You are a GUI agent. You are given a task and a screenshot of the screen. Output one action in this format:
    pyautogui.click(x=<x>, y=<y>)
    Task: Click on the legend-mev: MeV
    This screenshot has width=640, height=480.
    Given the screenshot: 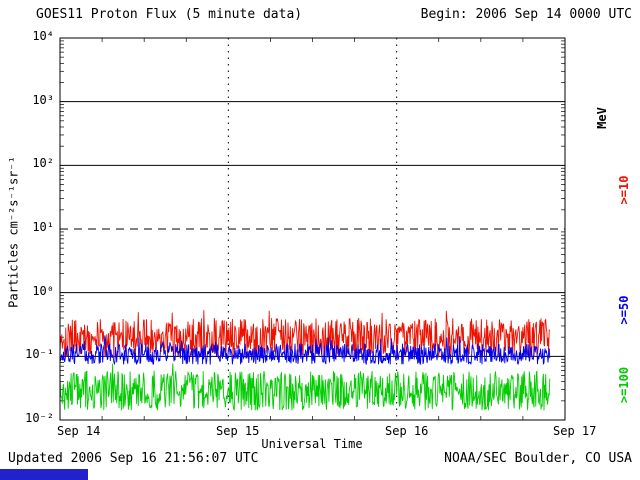 What is the action you would take?
    pyautogui.click(x=602, y=118)
    